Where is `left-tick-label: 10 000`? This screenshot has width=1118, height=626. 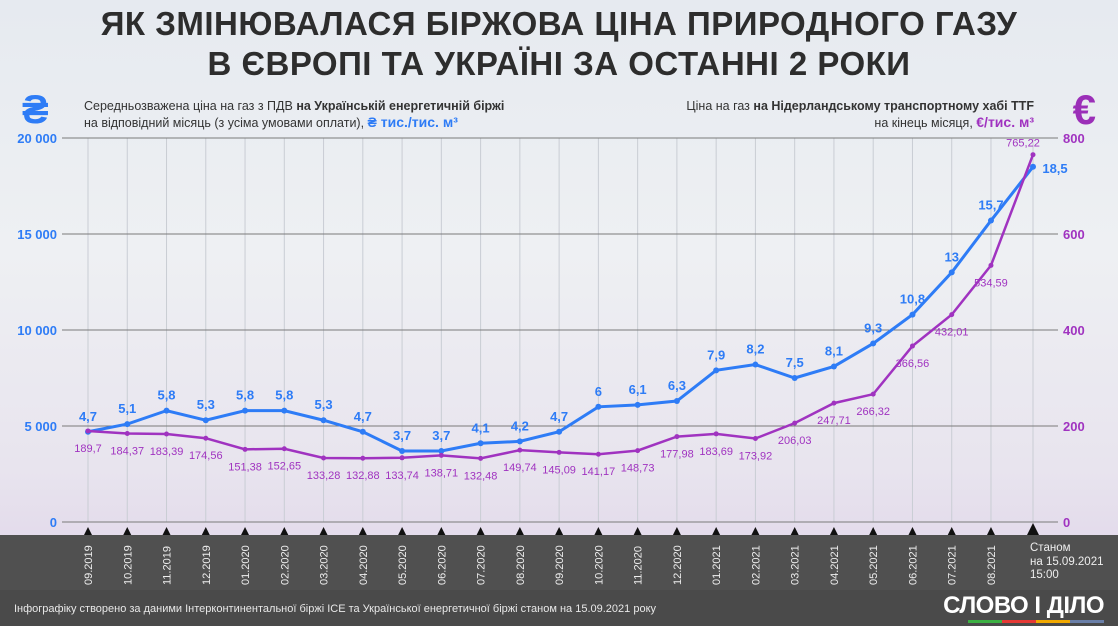
left-tick-label: 10 000 is located at coordinates (37, 330).